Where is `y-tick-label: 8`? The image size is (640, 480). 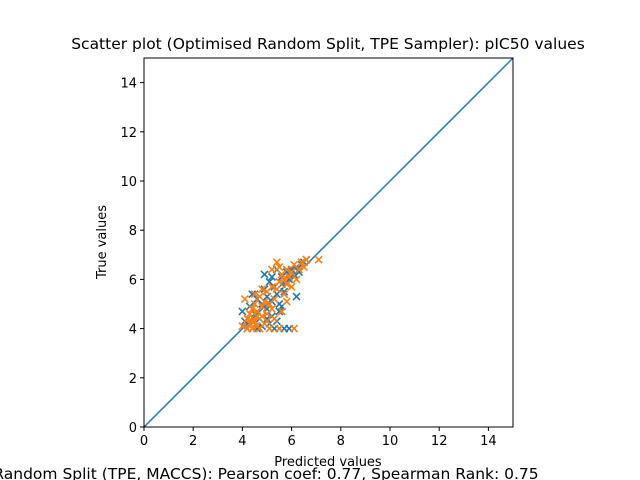 y-tick-label: 8 is located at coordinates (133, 231).